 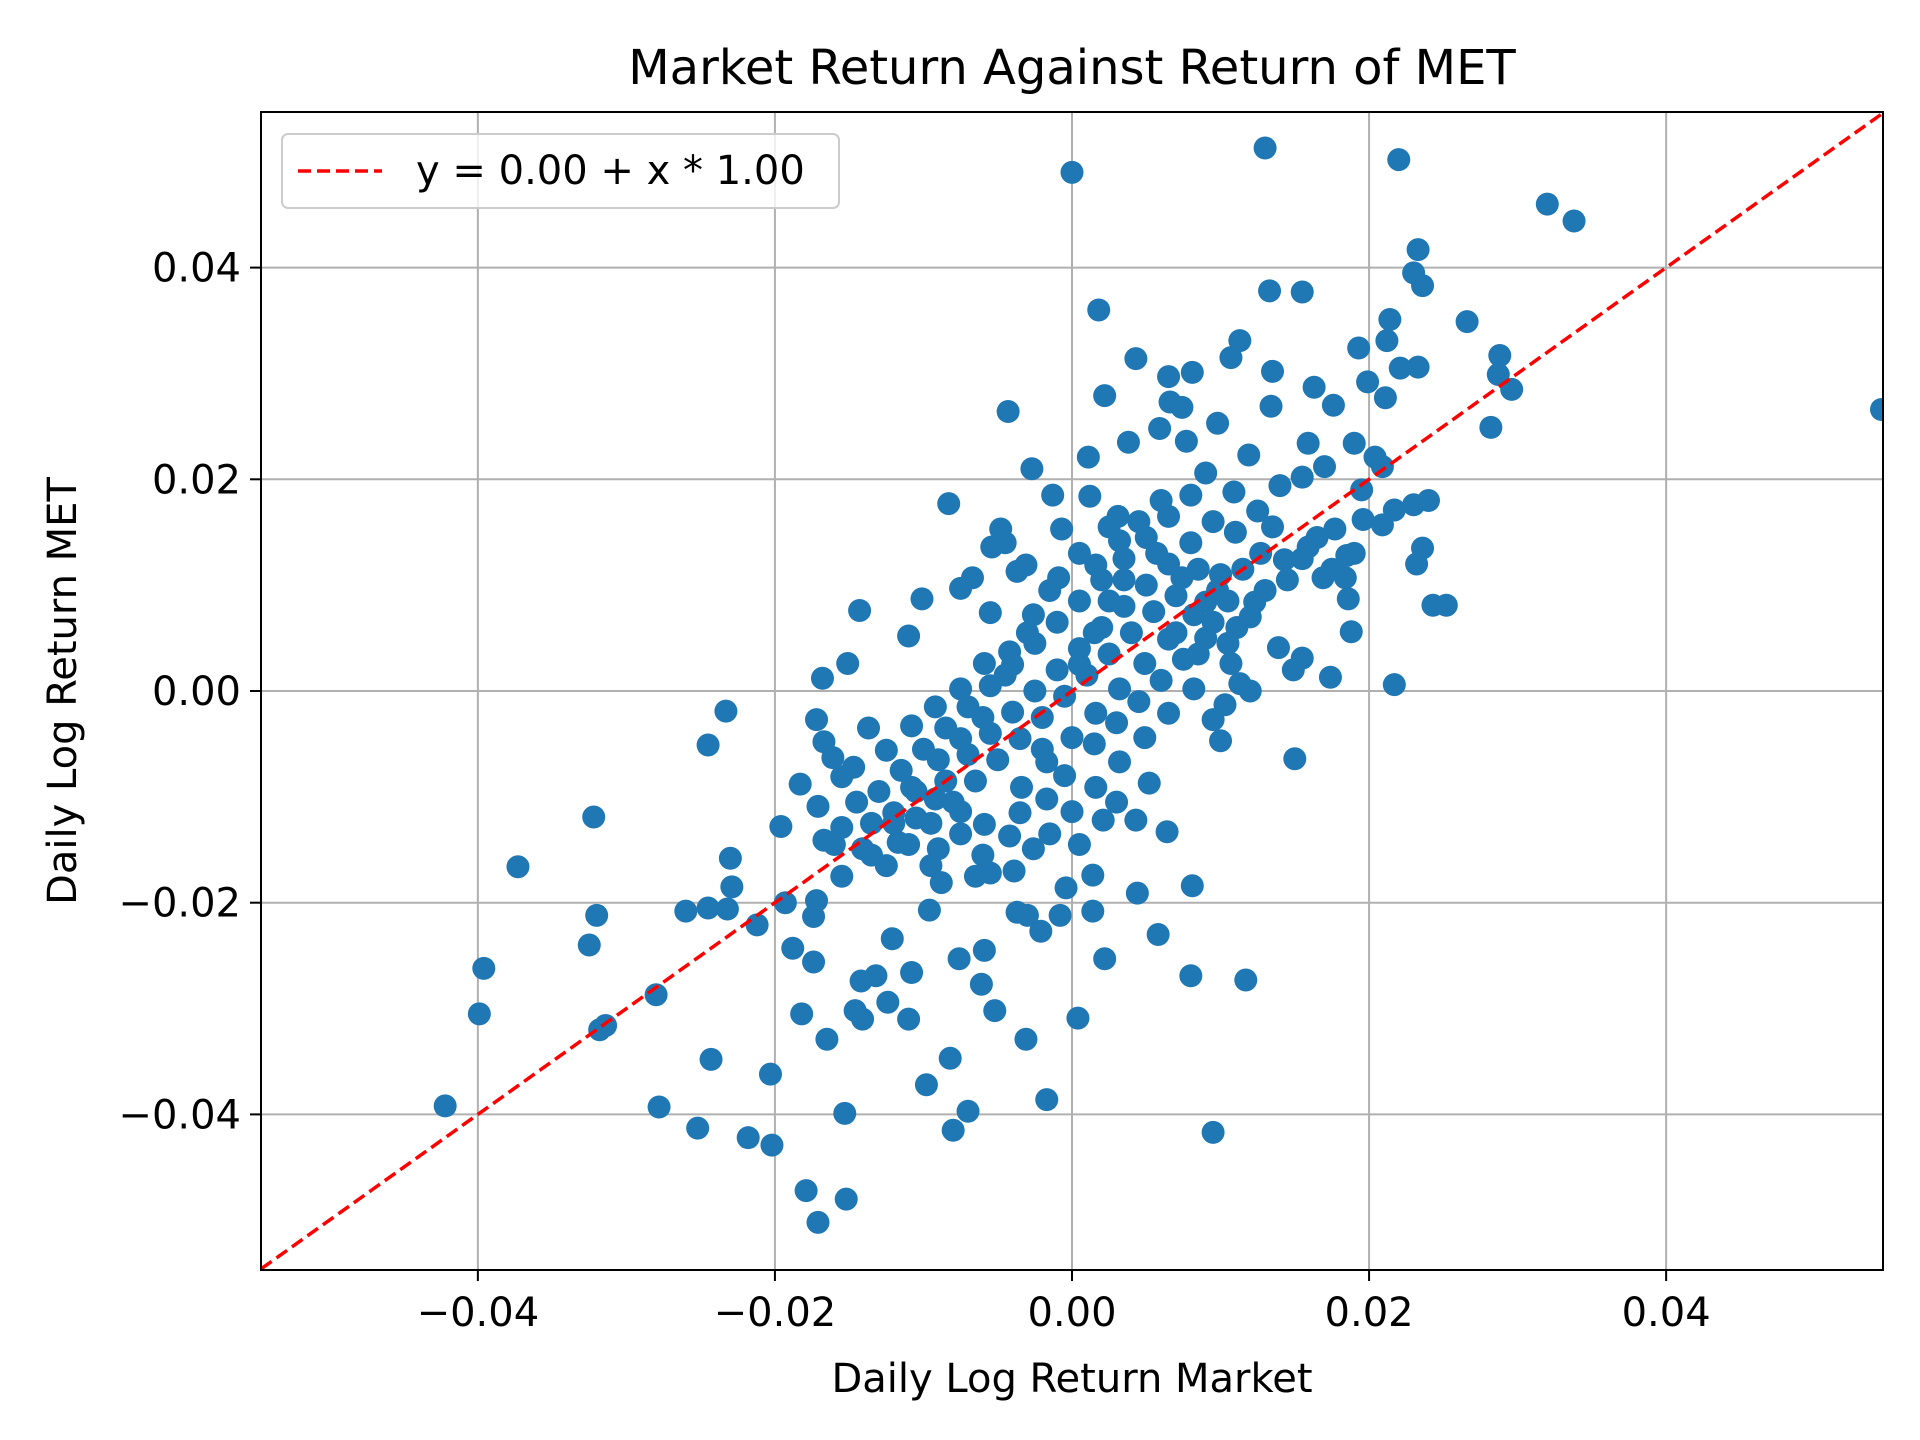 What do you see at coordinates (1071, 1313) in the screenshot?
I see `x-tick-label: 0.00` at bounding box center [1071, 1313].